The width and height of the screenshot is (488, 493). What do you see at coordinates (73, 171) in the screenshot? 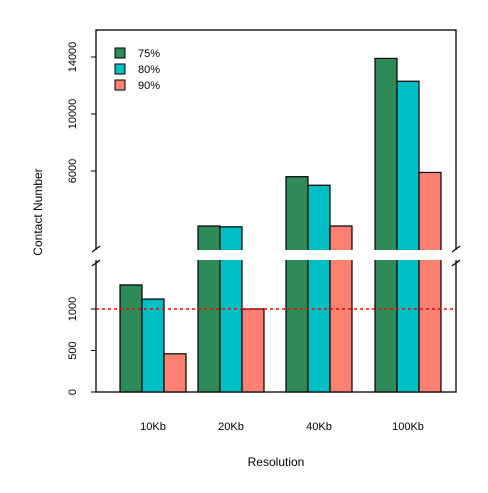
I see `y-tick-label: 6000` at bounding box center [73, 171].